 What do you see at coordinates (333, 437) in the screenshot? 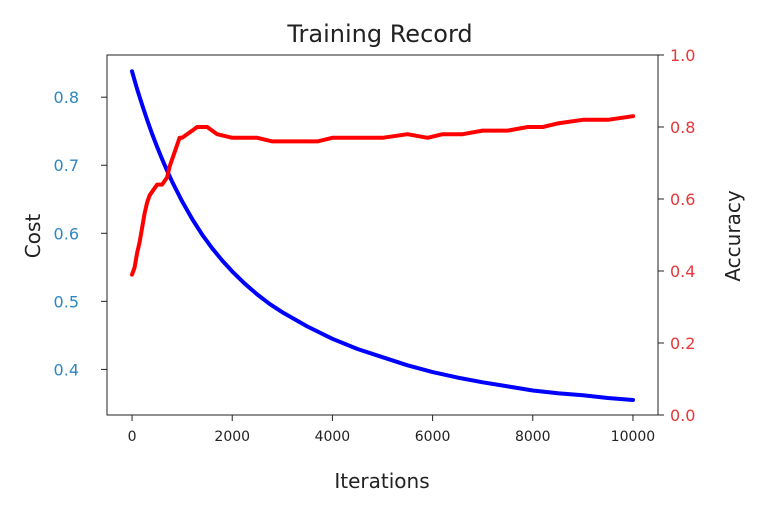
I see `x-tick-label: 4000` at bounding box center [333, 437].